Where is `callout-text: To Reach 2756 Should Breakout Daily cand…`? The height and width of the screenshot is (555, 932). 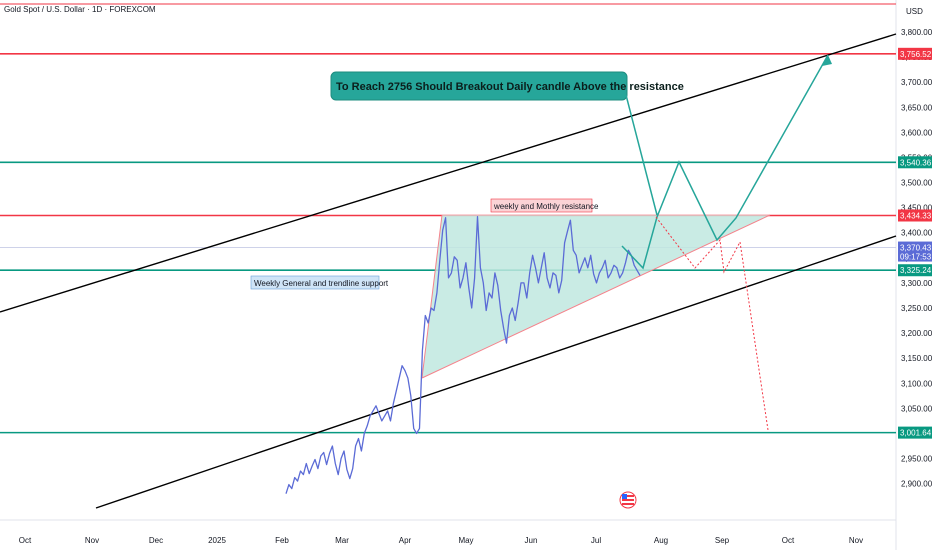
callout-text: To Reach 2756 Should Breakout Daily cand… is located at coordinates (510, 87).